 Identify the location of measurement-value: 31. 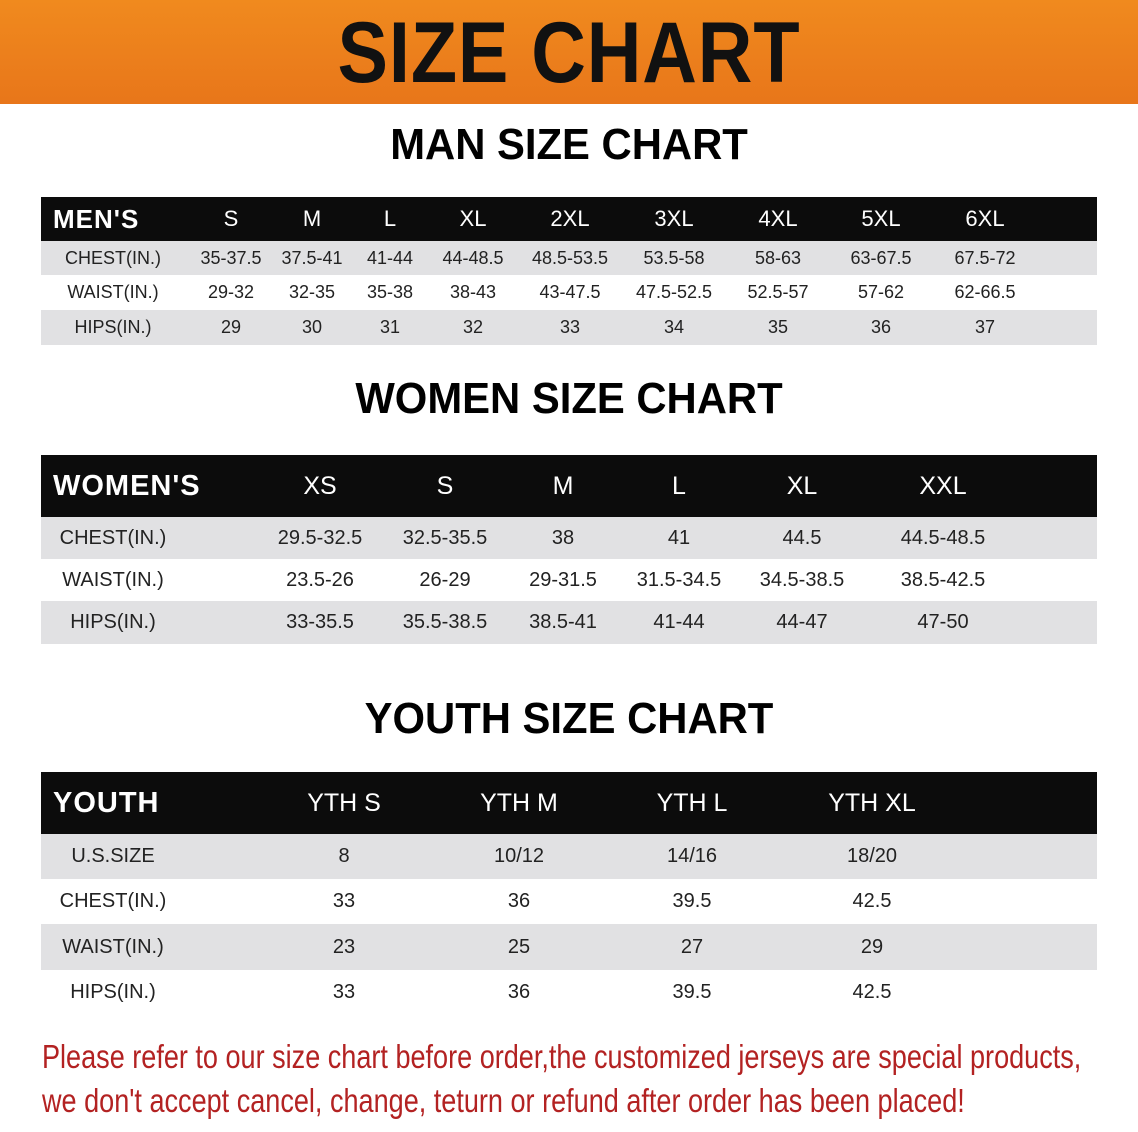
(390, 327).